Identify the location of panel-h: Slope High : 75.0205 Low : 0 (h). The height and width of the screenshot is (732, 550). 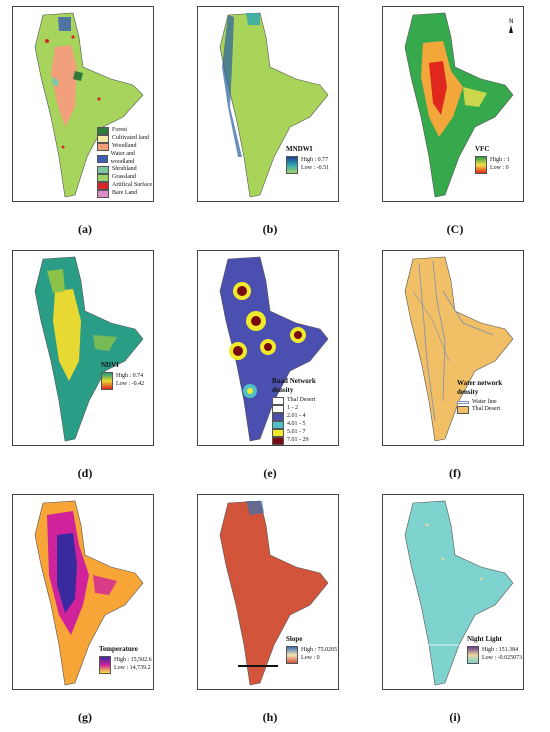
(270, 606).